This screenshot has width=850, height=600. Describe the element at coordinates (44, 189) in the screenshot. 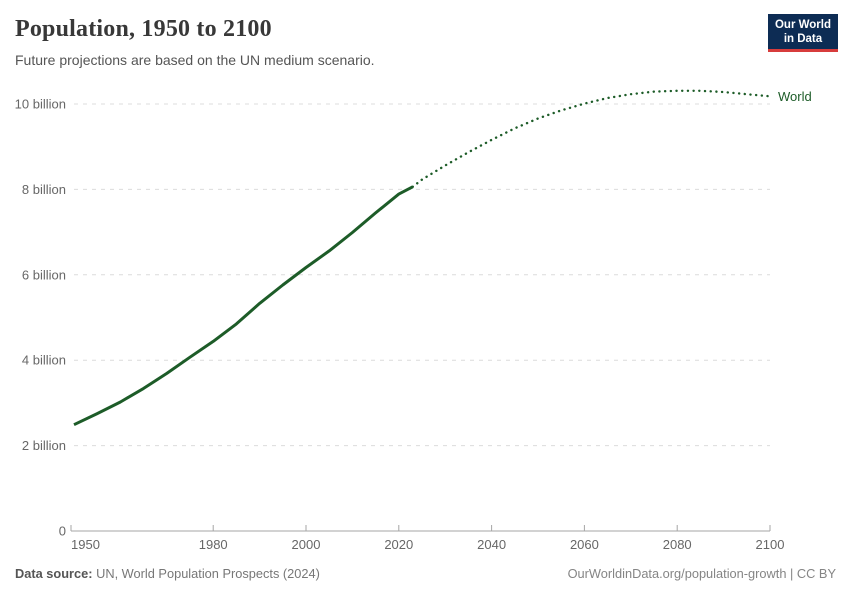

I see `y-tick-label: 8 billion` at that location.